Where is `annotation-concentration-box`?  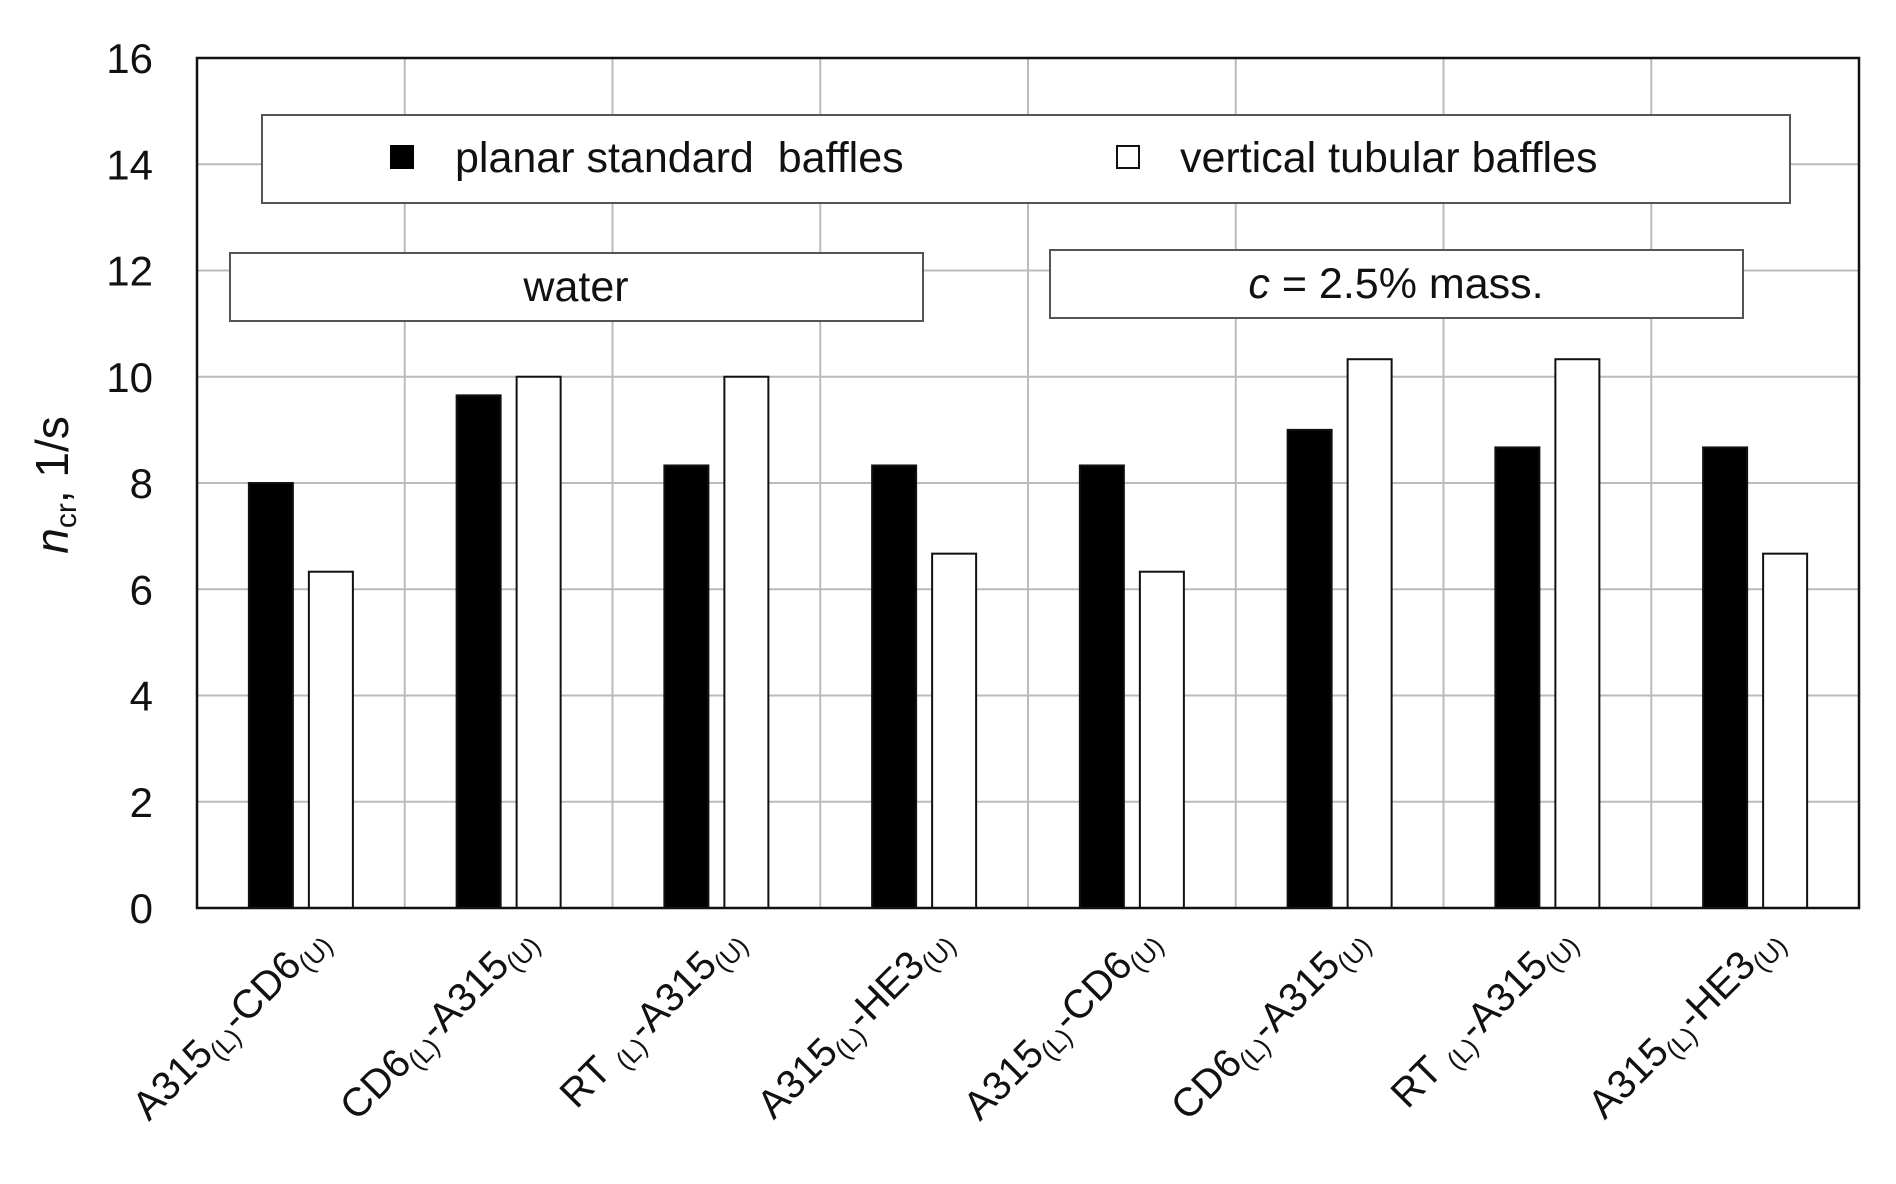 annotation-concentration-box is located at coordinates (1396, 284).